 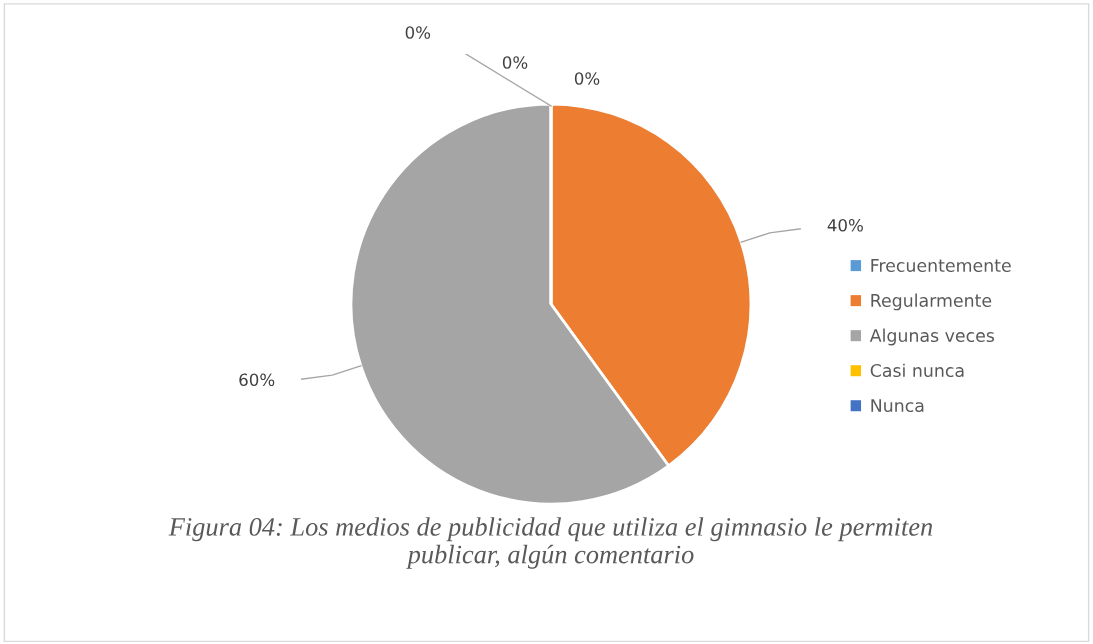 What do you see at coordinates (941, 265) in the screenshot?
I see `legend-label: Frecuentemente` at bounding box center [941, 265].